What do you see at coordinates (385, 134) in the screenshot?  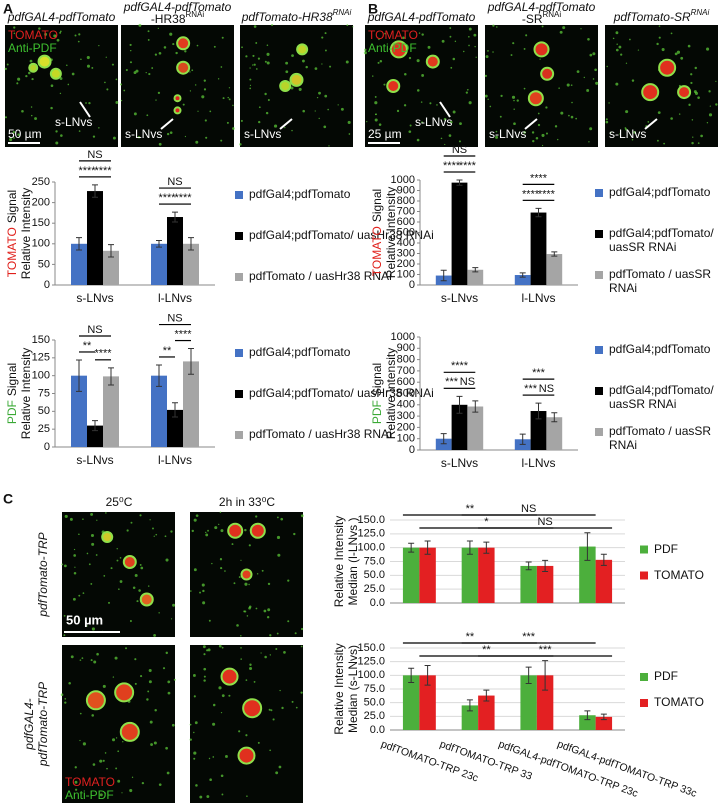 I see `scale-label: 25 µm` at bounding box center [385, 134].